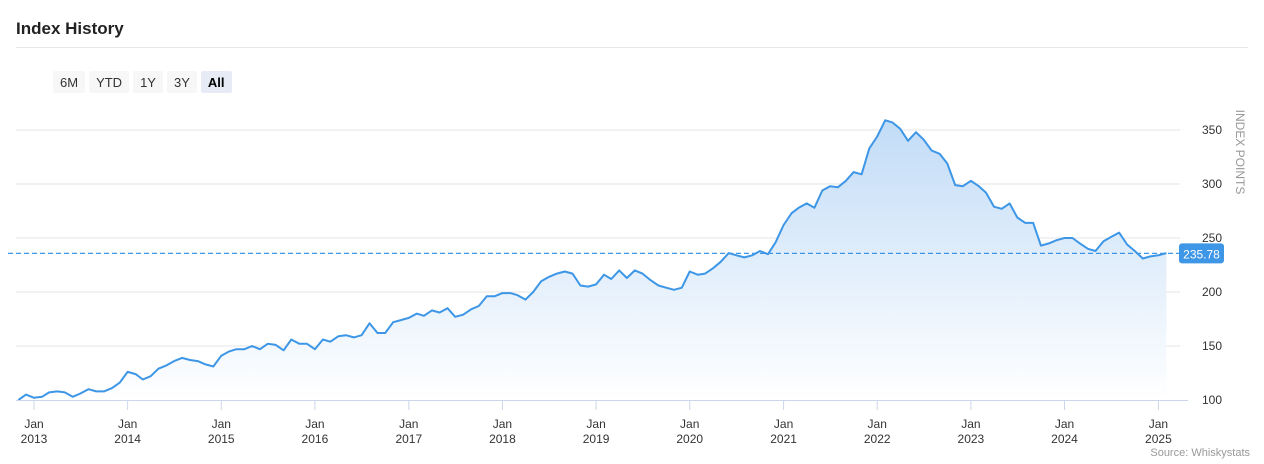 Image resolution: width=1264 pixels, height=464 pixels. What do you see at coordinates (1212, 346) in the screenshot?
I see `y-tick-label-150: 150` at bounding box center [1212, 346].